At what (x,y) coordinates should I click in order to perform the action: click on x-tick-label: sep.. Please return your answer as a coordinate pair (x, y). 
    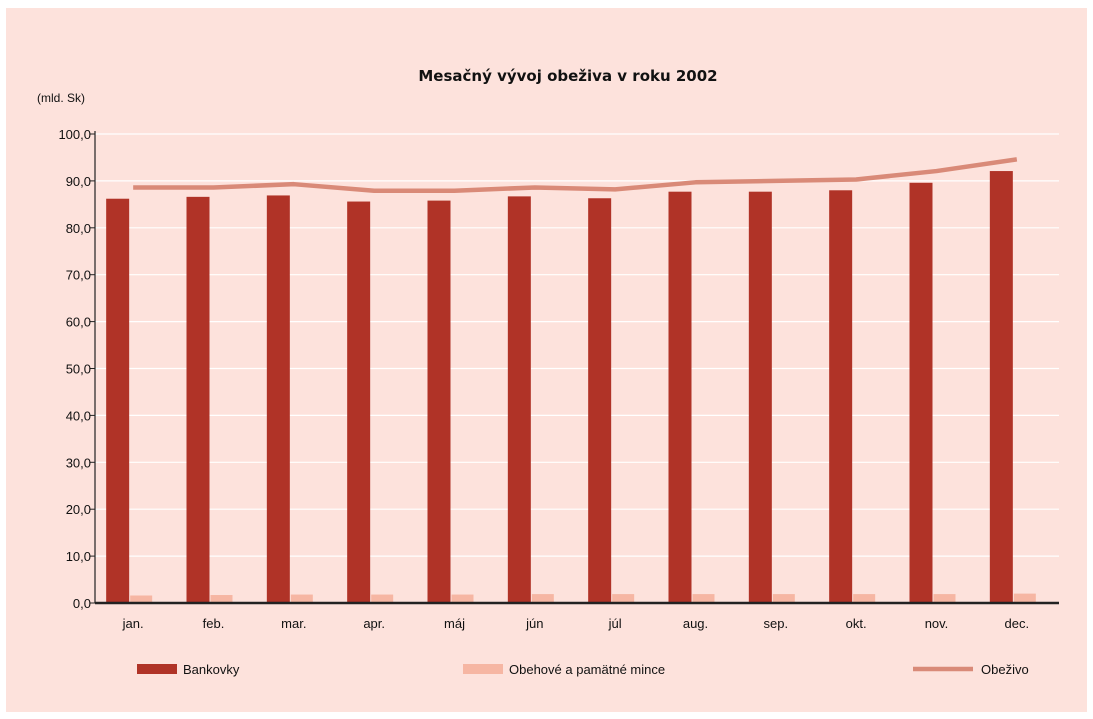
    Looking at the image, I should click on (776, 623).